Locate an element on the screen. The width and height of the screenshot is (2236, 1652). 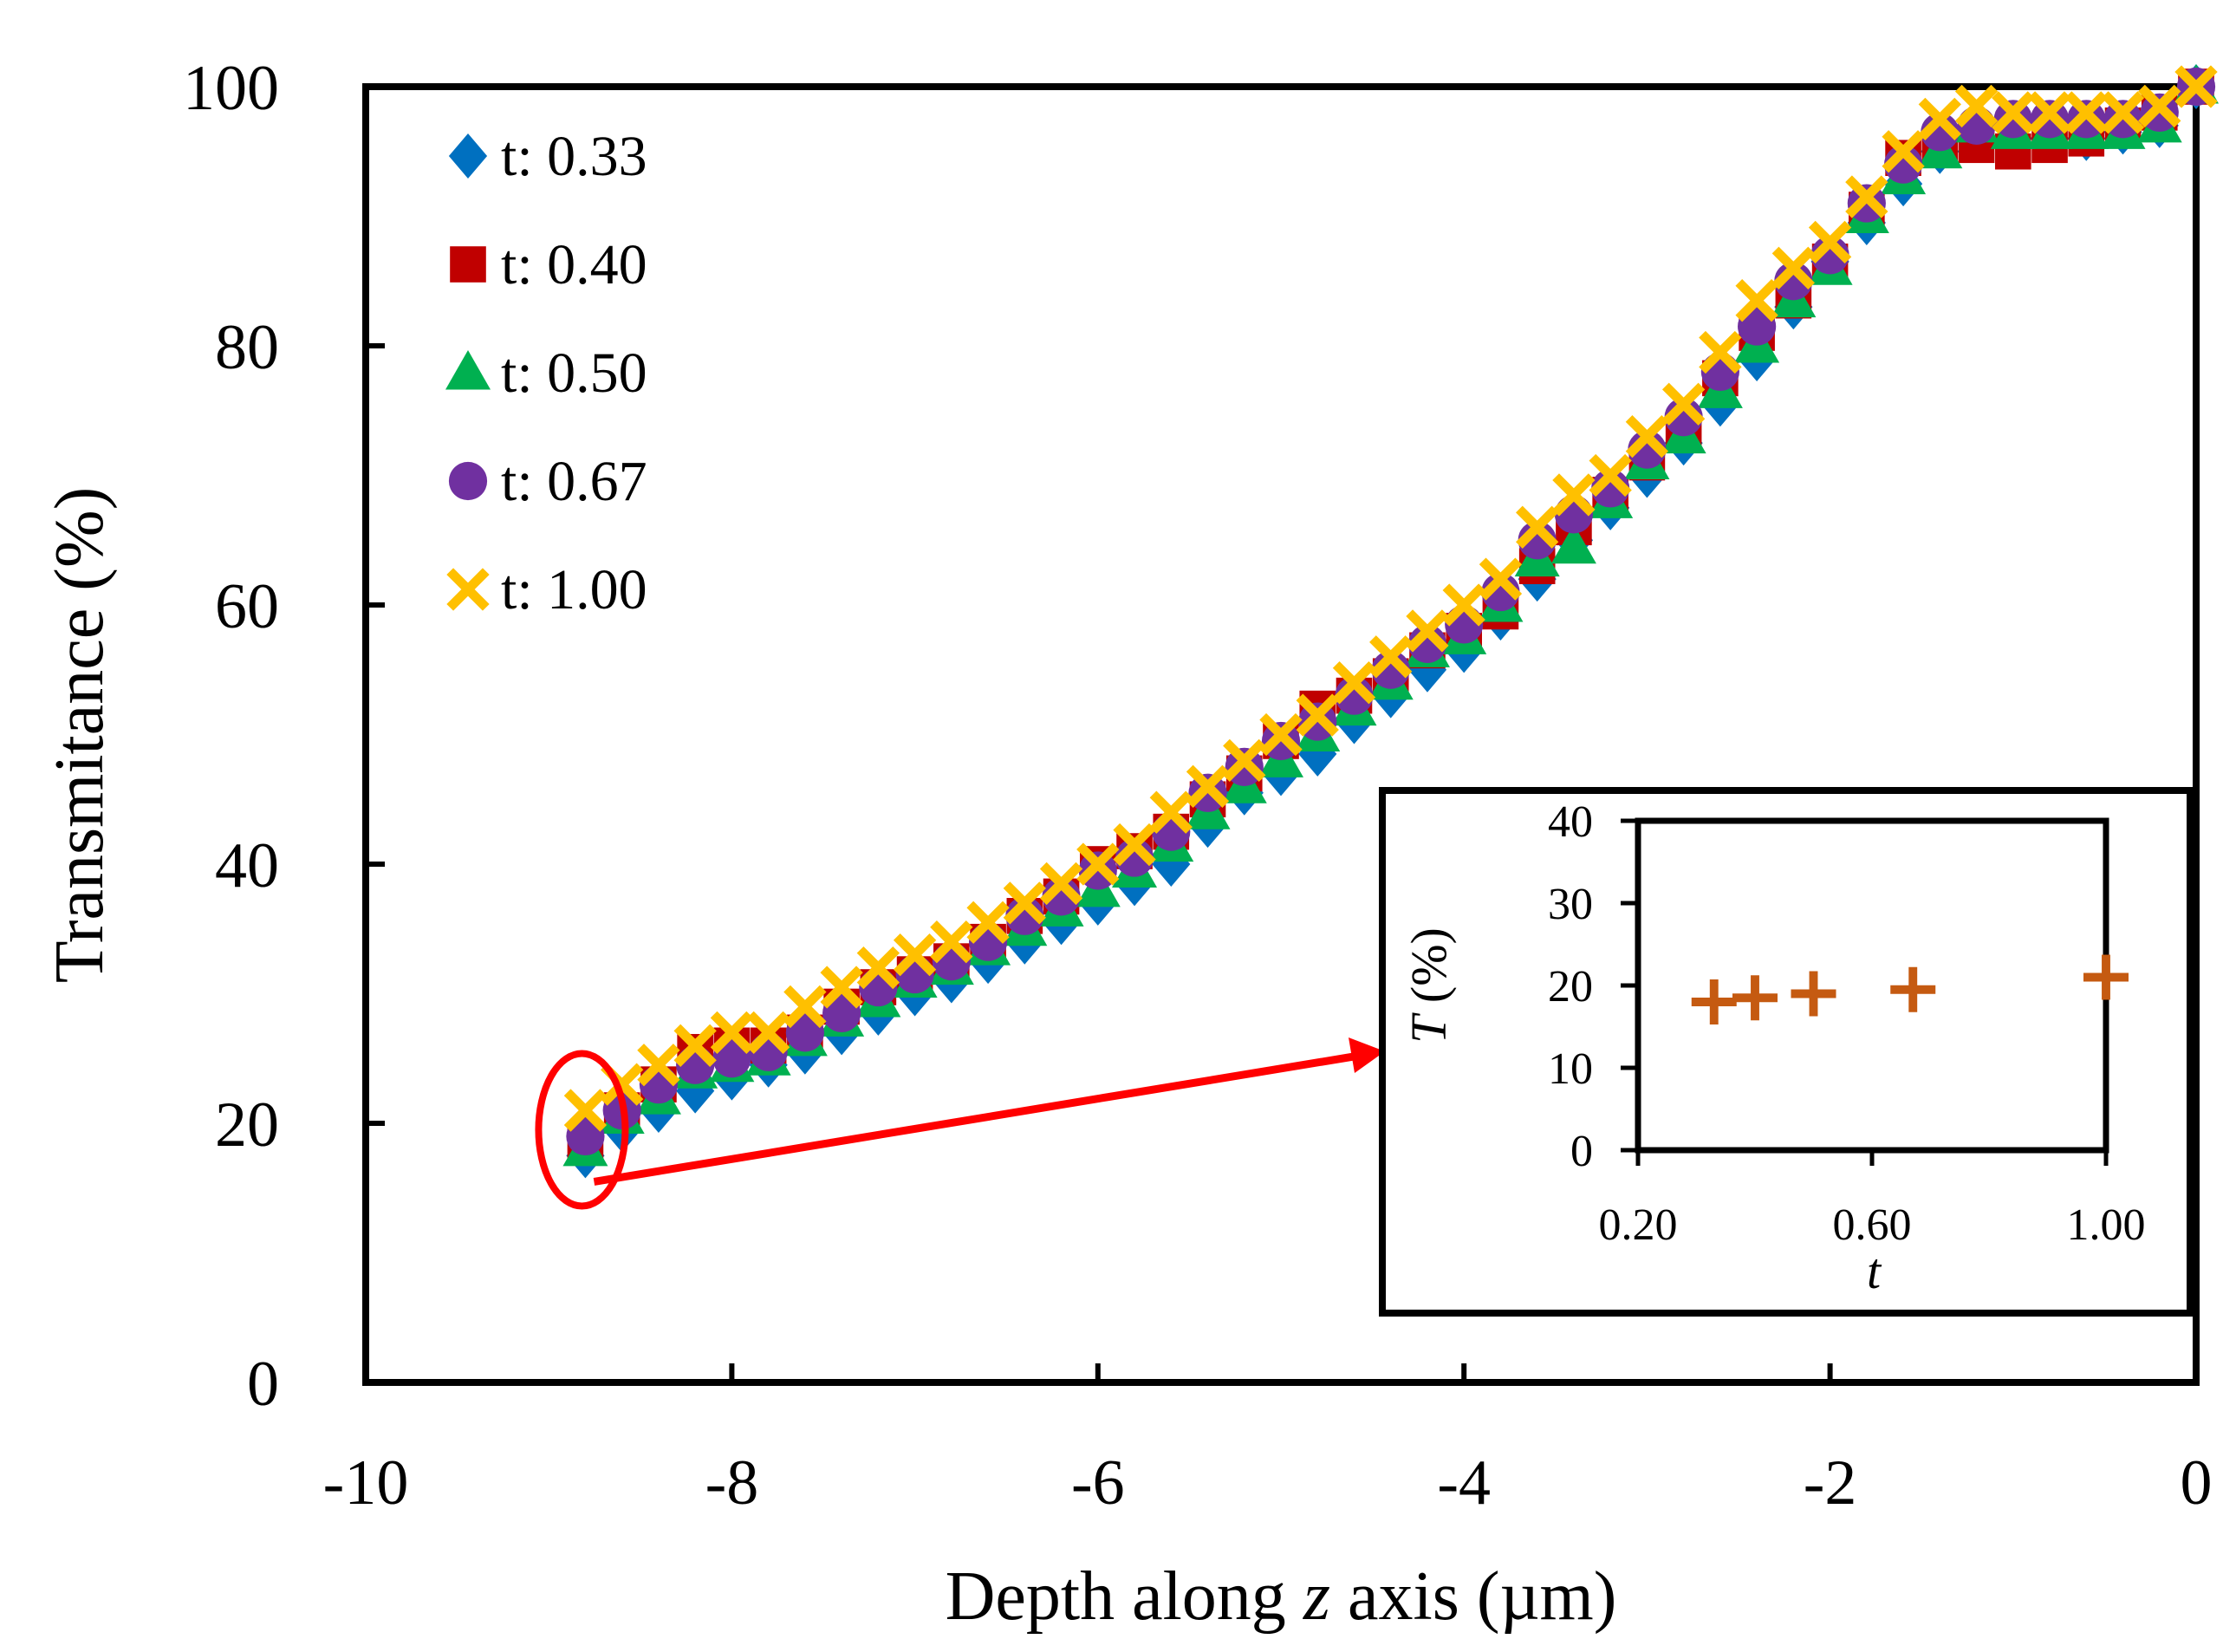
main-x-tick-label: -8 is located at coordinates (732, 1483).